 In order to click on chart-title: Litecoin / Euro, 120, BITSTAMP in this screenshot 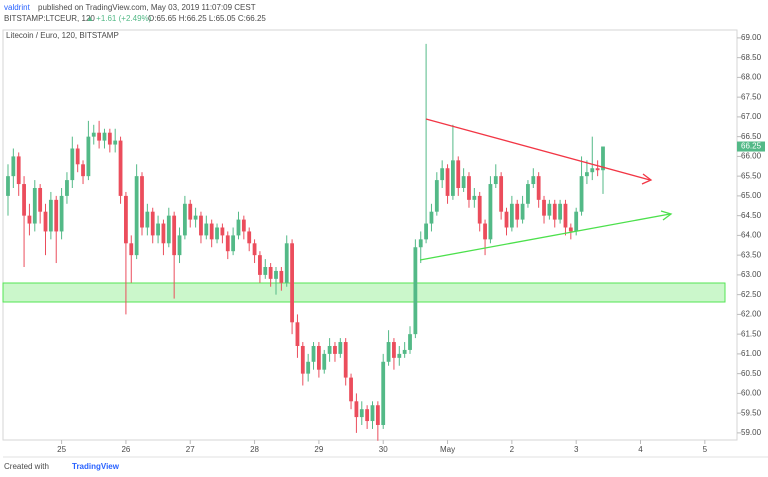, I will do `click(62, 35)`.